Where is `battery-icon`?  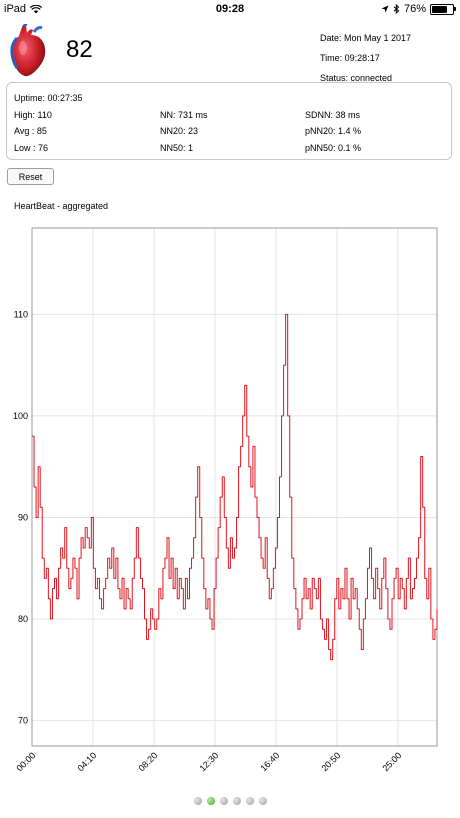
battery-icon is located at coordinates (443, 9).